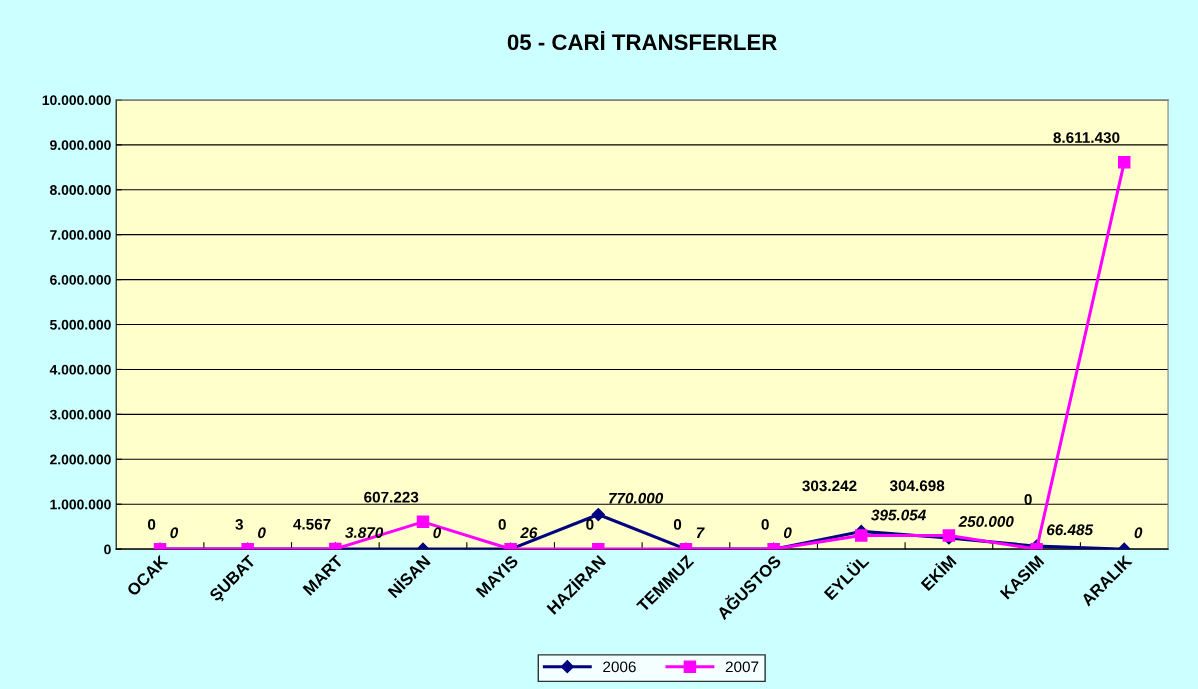 The height and width of the screenshot is (689, 1198). I want to click on data-label: 66.485, so click(1070, 530).